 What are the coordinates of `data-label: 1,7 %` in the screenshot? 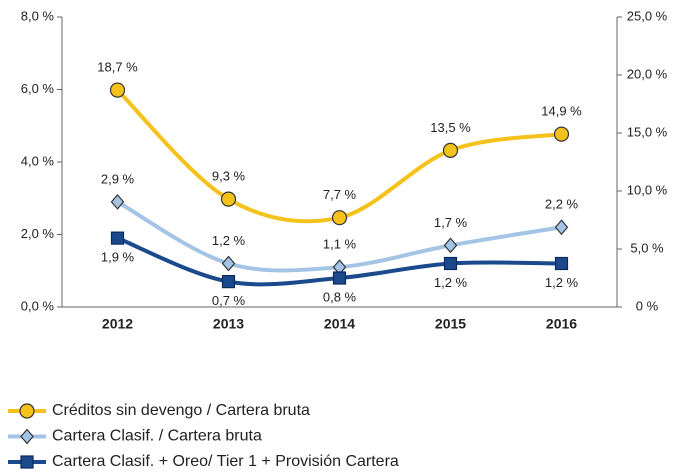 It's located at (451, 222).